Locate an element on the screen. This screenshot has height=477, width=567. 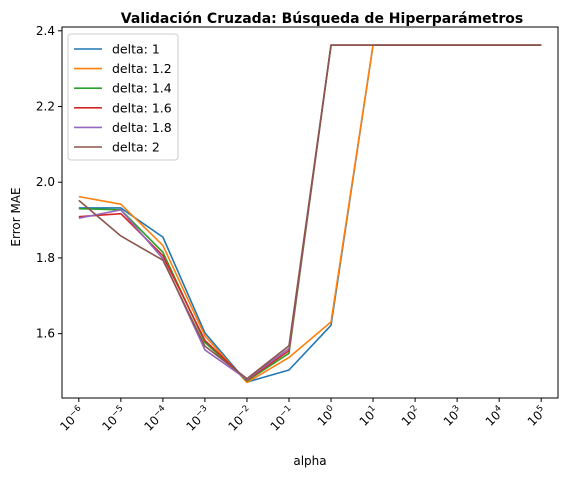
x-tick-label: 103 is located at coordinates (452, 416).